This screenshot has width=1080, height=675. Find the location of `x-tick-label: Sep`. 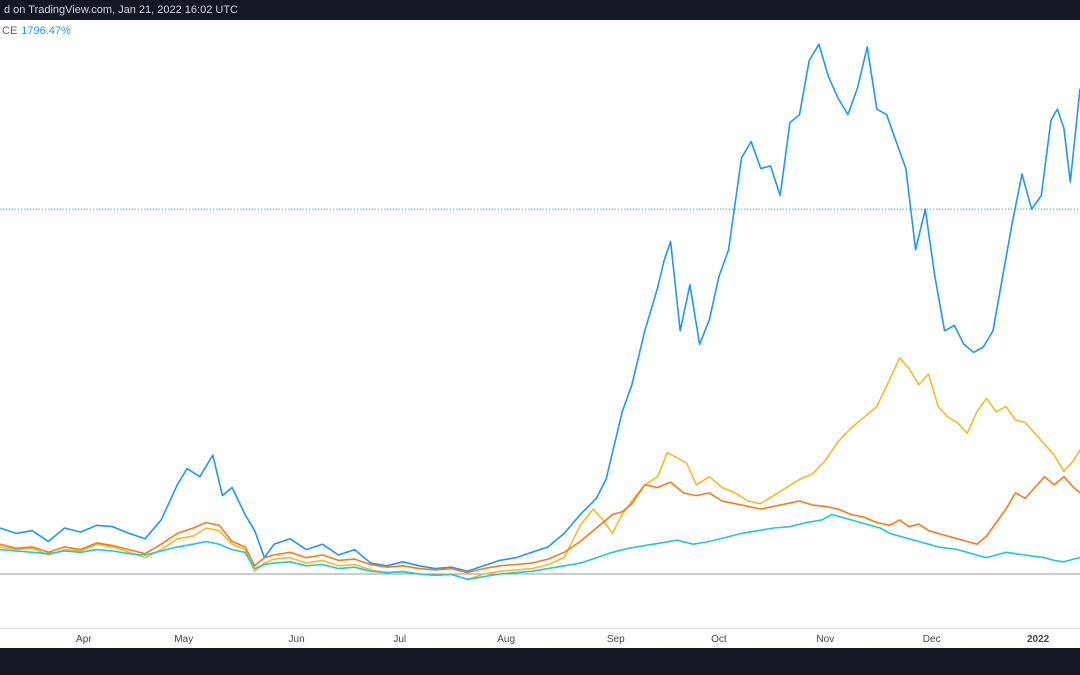

x-tick-label: Sep is located at coordinates (615, 639).